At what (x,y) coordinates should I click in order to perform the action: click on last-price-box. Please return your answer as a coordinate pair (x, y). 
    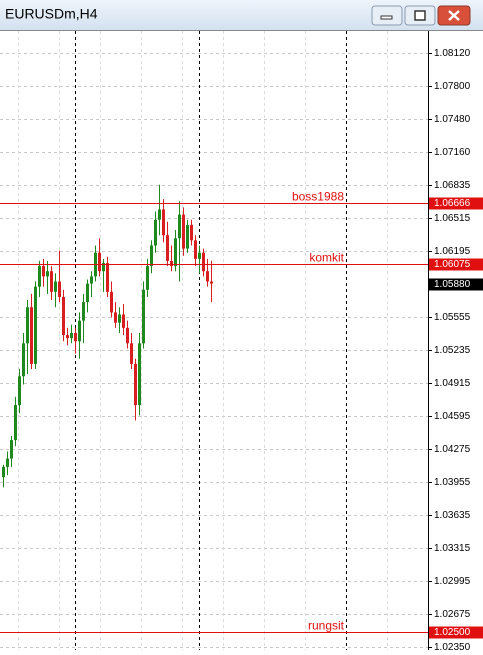
    Looking at the image, I should click on (456, 284).